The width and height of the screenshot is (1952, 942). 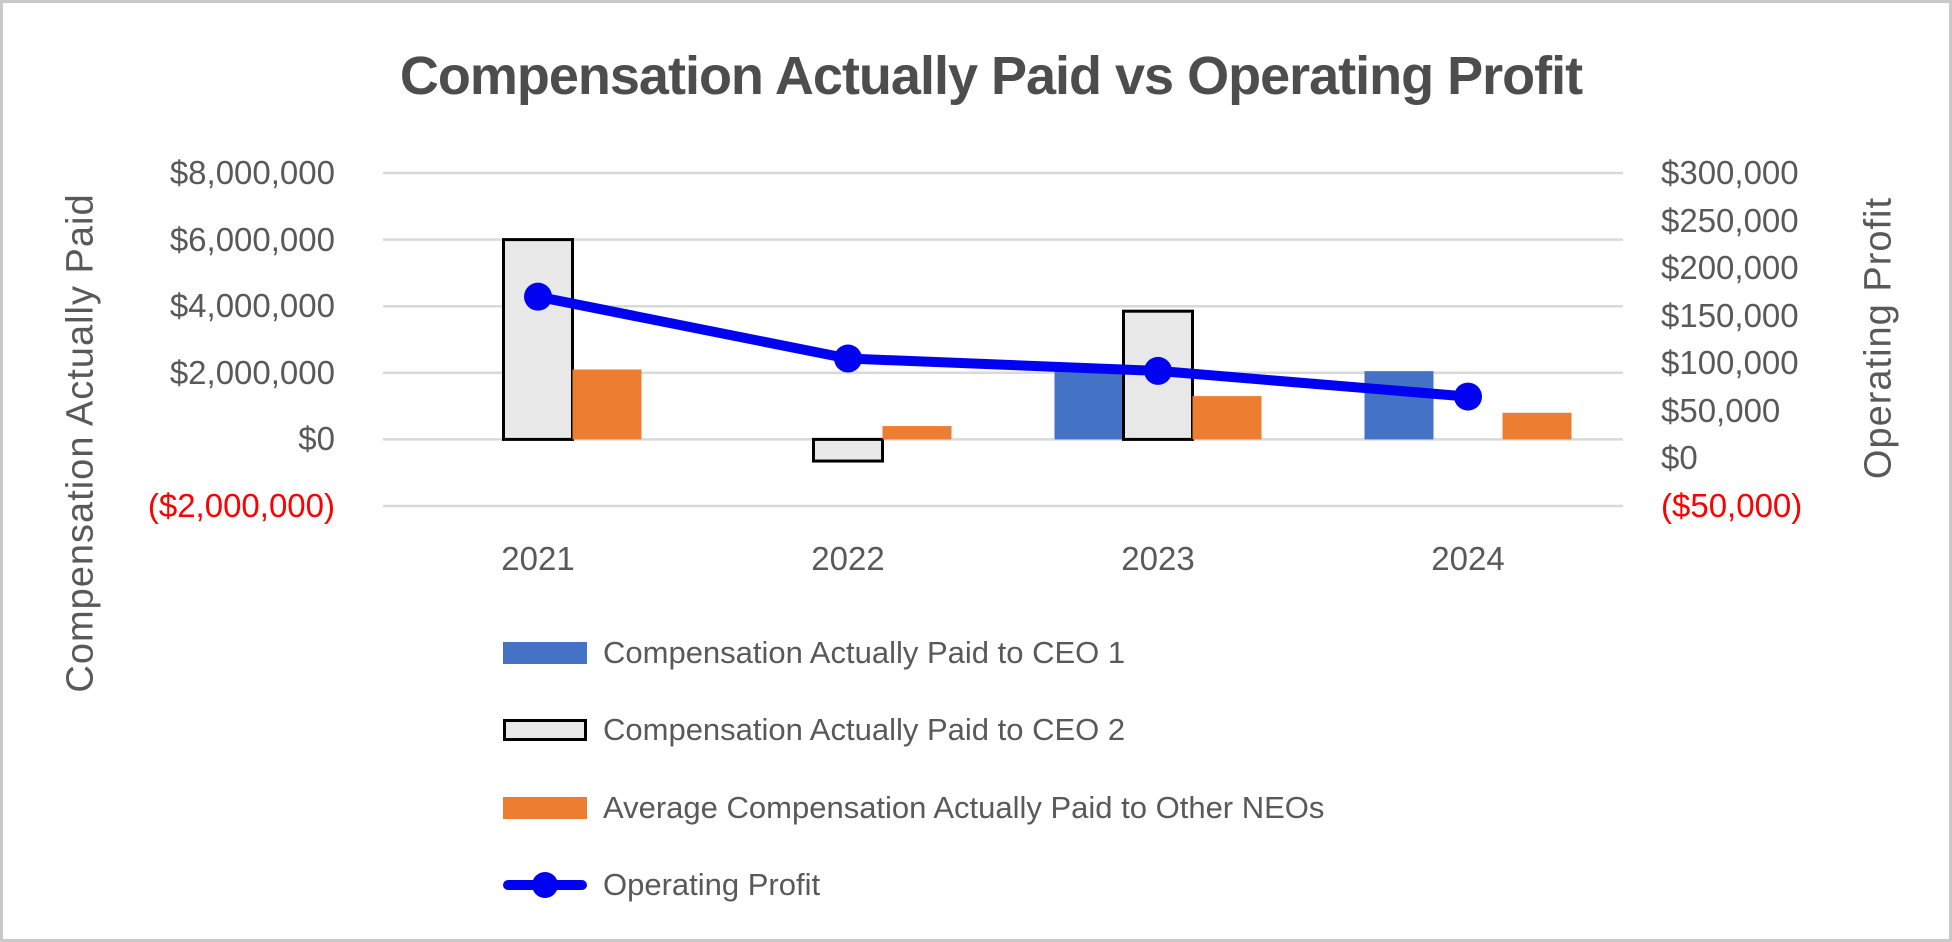 I want to click on left-axis-tick-label: ($2,000,000), so click(x=241, y=505).